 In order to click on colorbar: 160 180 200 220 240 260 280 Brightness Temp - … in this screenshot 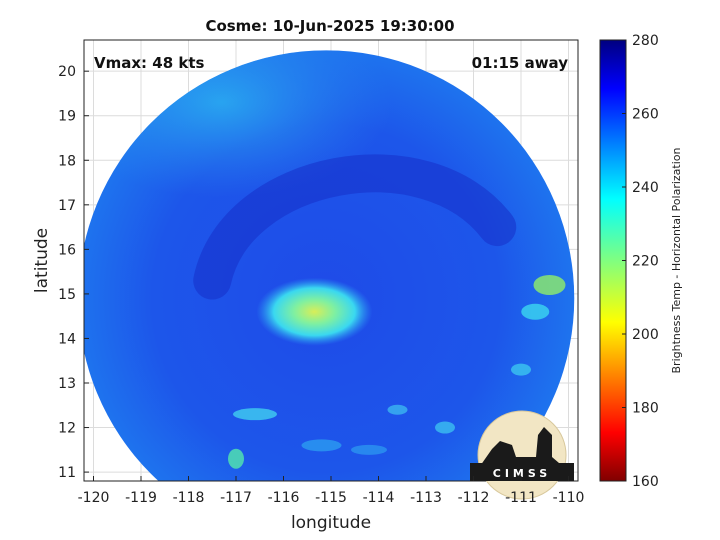, I will do `click(641, 261)`.